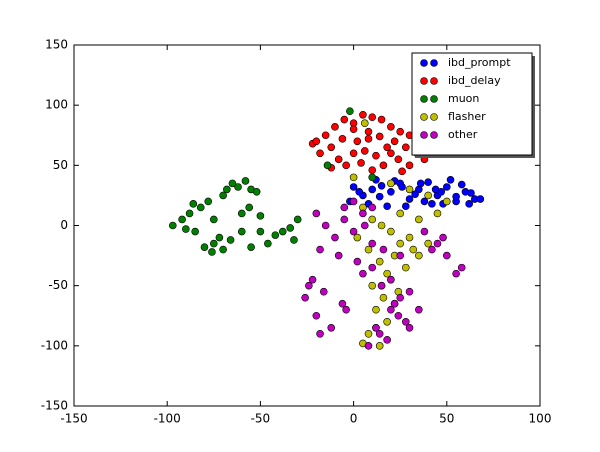  What do you see at coordinates (167, 419) in the screenshot?
I see `x-tick-label: -100` at bounding box center [167, 419].